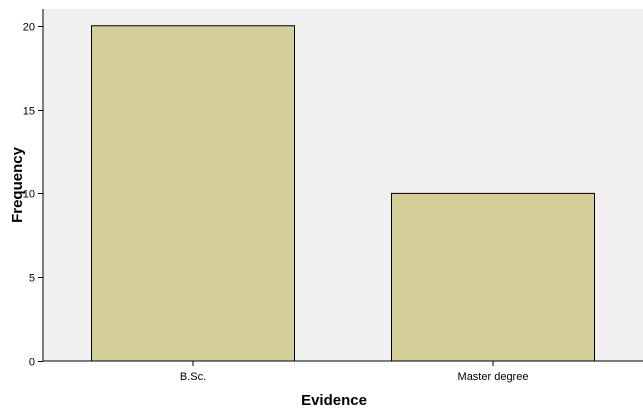 The image size is (643, 412). What do you see at coordinates (334, 400) in the screenshot?
I see `x-axis-title: Evidence` at bounding box center [334, 400].